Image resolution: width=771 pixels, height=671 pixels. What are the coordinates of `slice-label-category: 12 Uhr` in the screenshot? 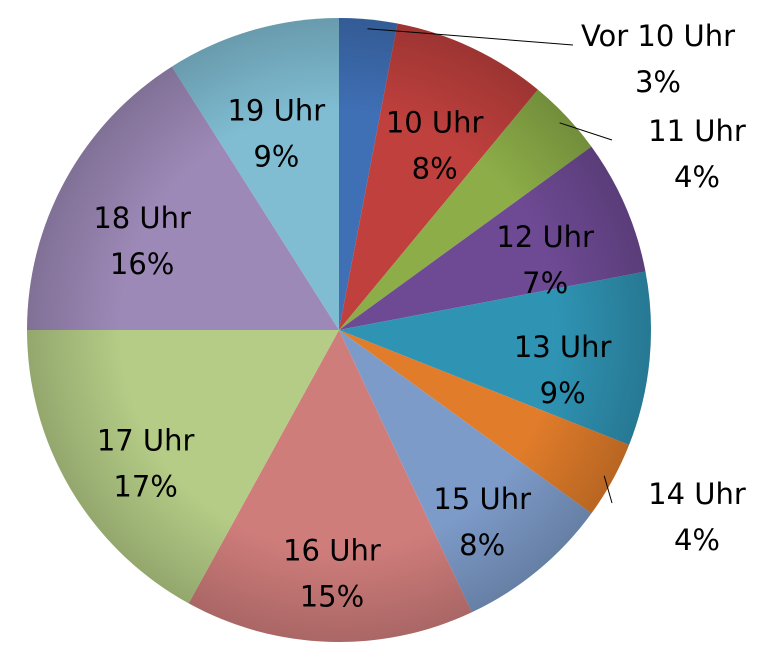 It's located at (545, 237).